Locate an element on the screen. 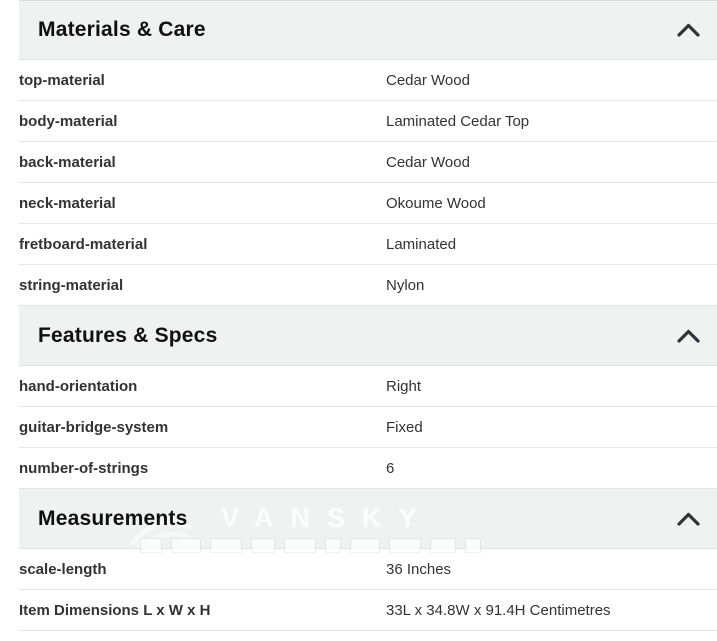  spec-label: body-material is located at coordinates (68, 121).